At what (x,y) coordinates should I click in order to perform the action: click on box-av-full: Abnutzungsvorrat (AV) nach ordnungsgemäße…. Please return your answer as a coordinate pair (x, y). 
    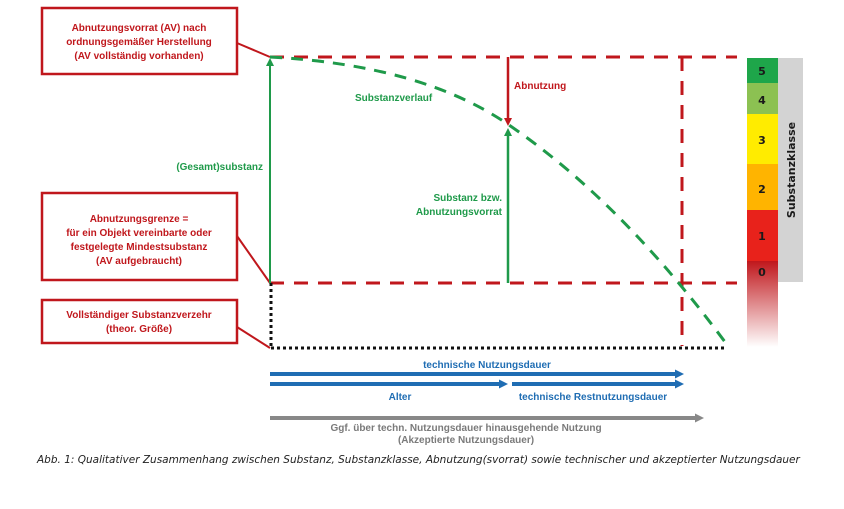
    Looking at the image, I should click on (139, 41).